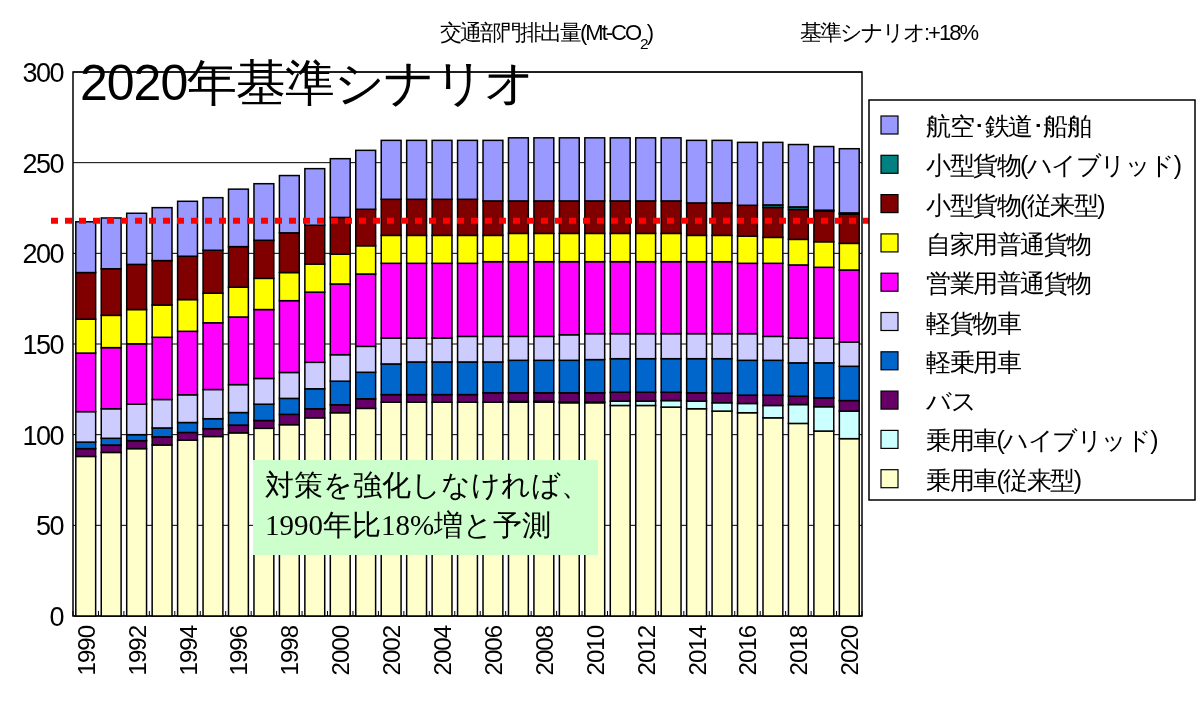  Describe the element at coordinates (341, 650) in the screenshot. I see `x-tick-label: 2000` at that location.